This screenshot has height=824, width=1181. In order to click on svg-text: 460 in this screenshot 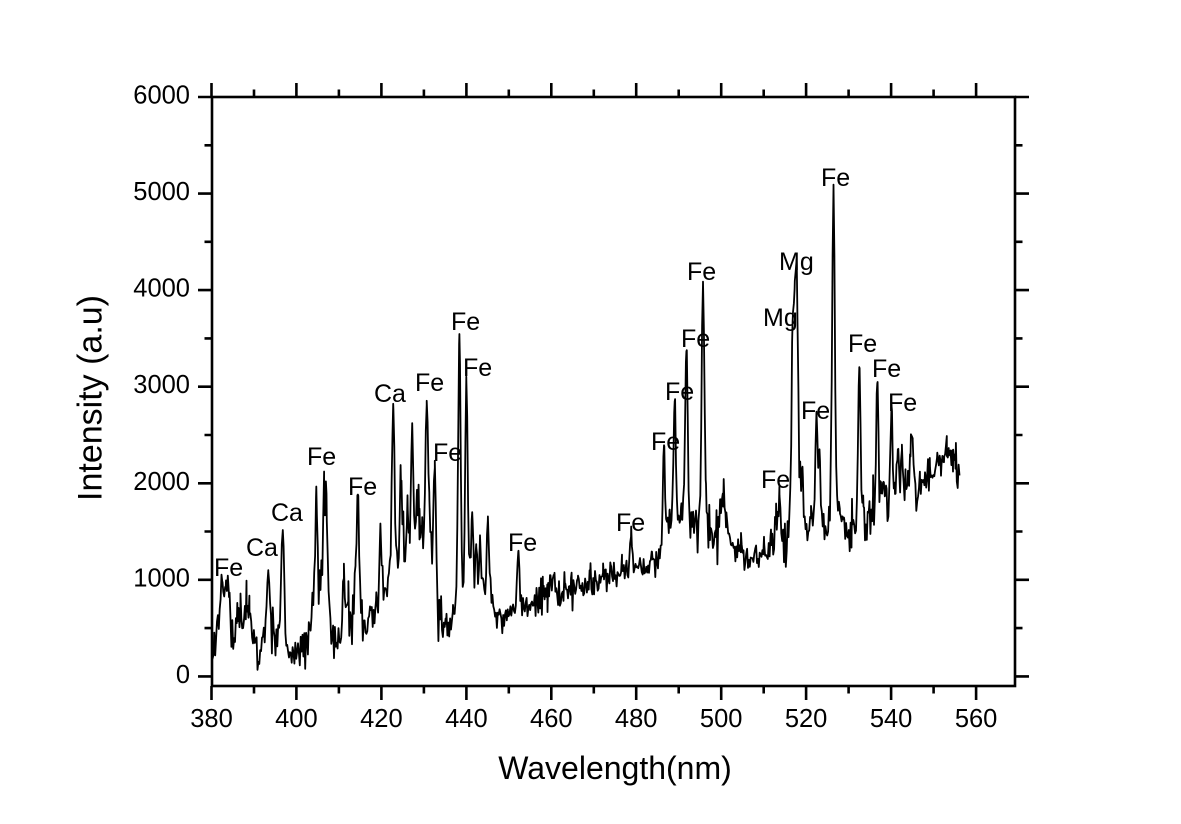, I will do `click(551, 719)`.